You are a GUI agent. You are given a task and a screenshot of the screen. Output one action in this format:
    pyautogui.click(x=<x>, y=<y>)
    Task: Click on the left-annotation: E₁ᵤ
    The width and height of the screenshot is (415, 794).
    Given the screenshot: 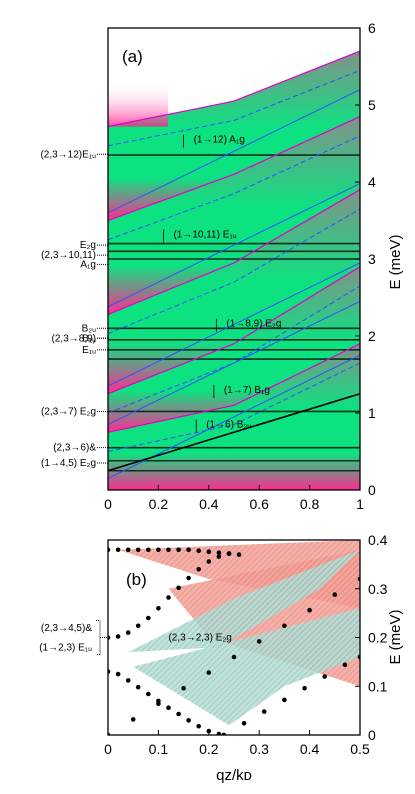 What is the action you would take?
    pyautogui.click(x=89, y=350)
    